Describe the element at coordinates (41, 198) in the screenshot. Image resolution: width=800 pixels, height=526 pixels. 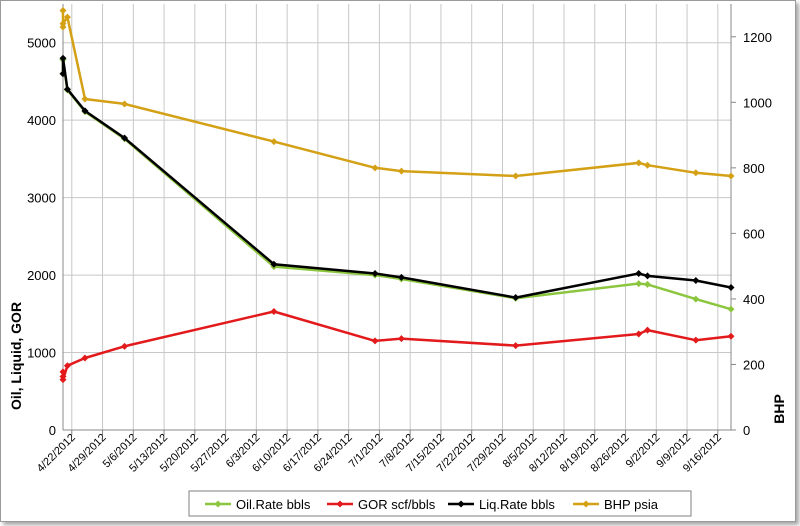
I see `y-left-tick-label: 3000` at that location.